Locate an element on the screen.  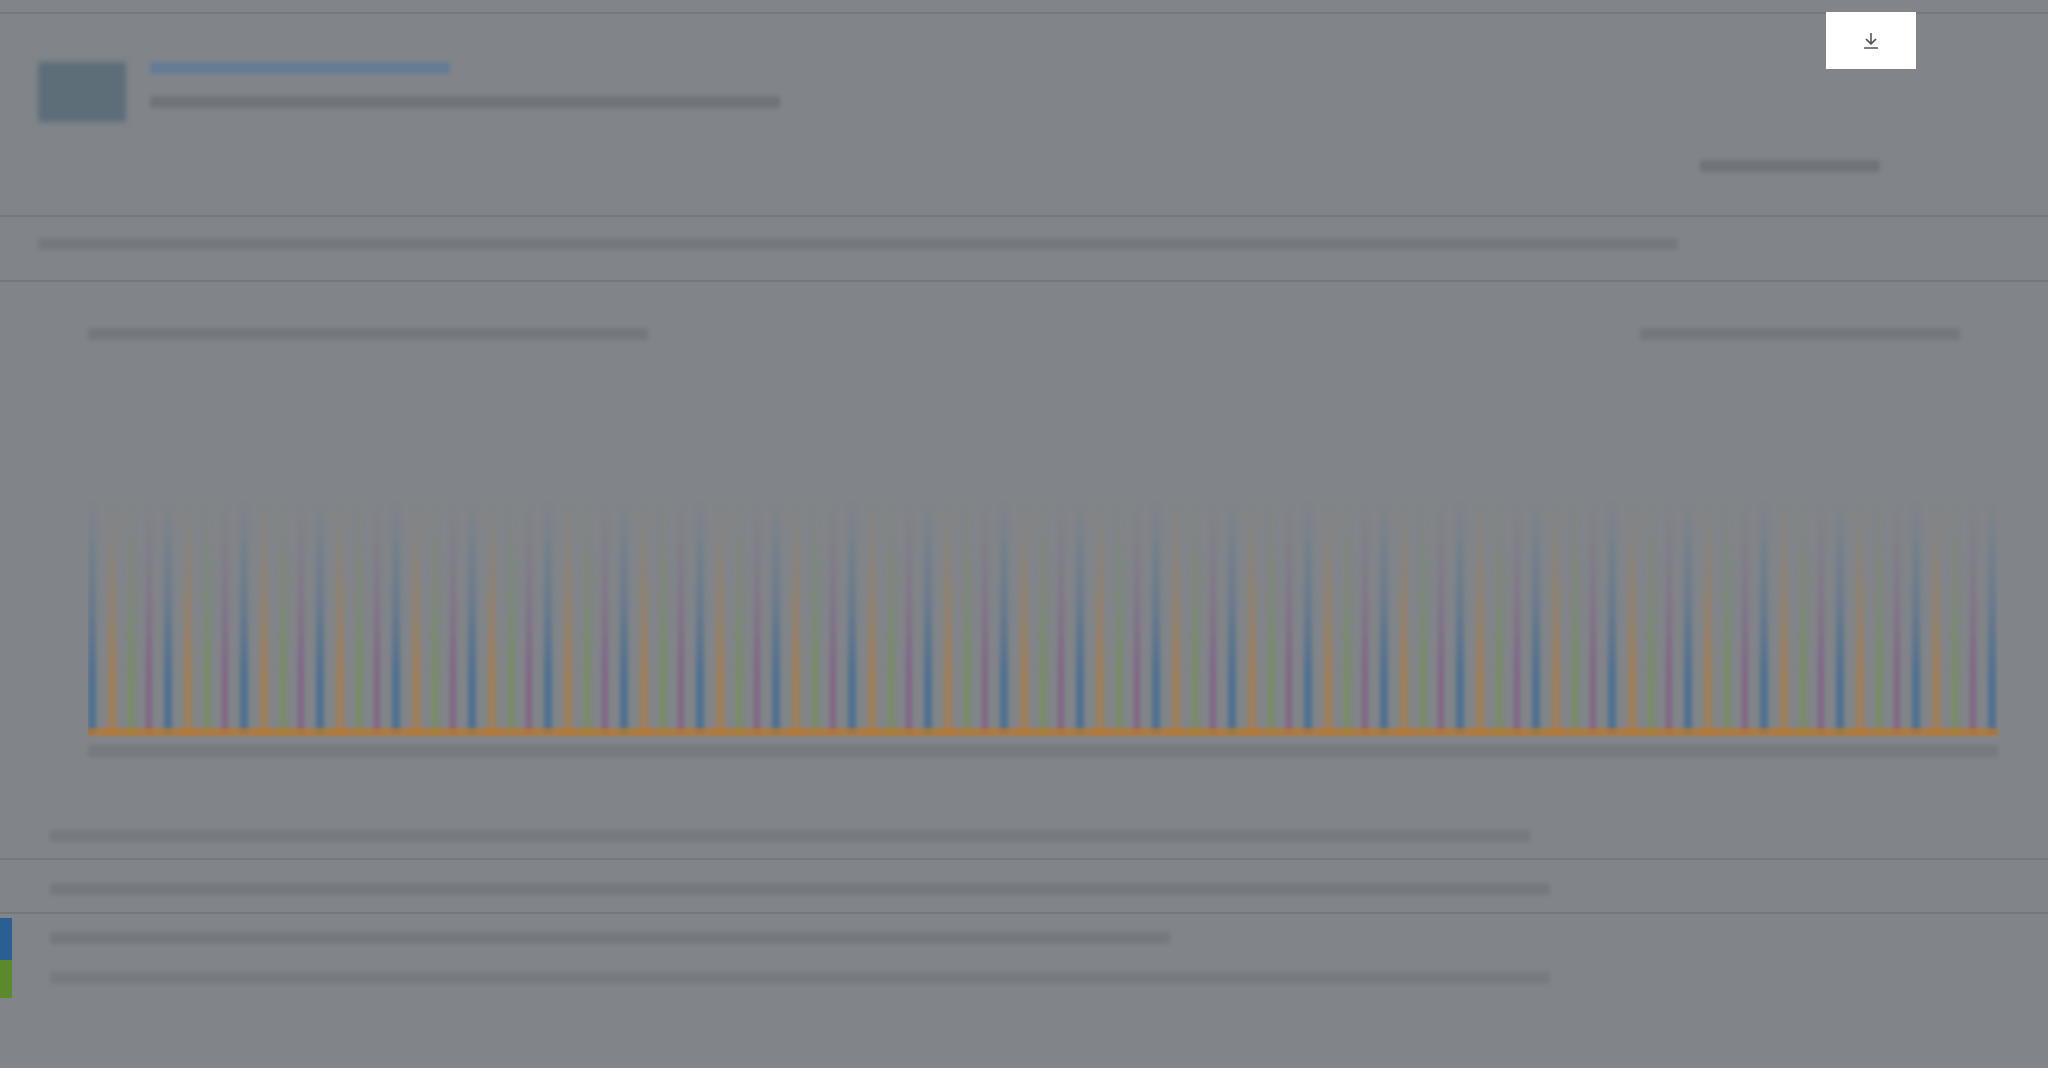
blurred-table-header is located at coordinates (800, 889).